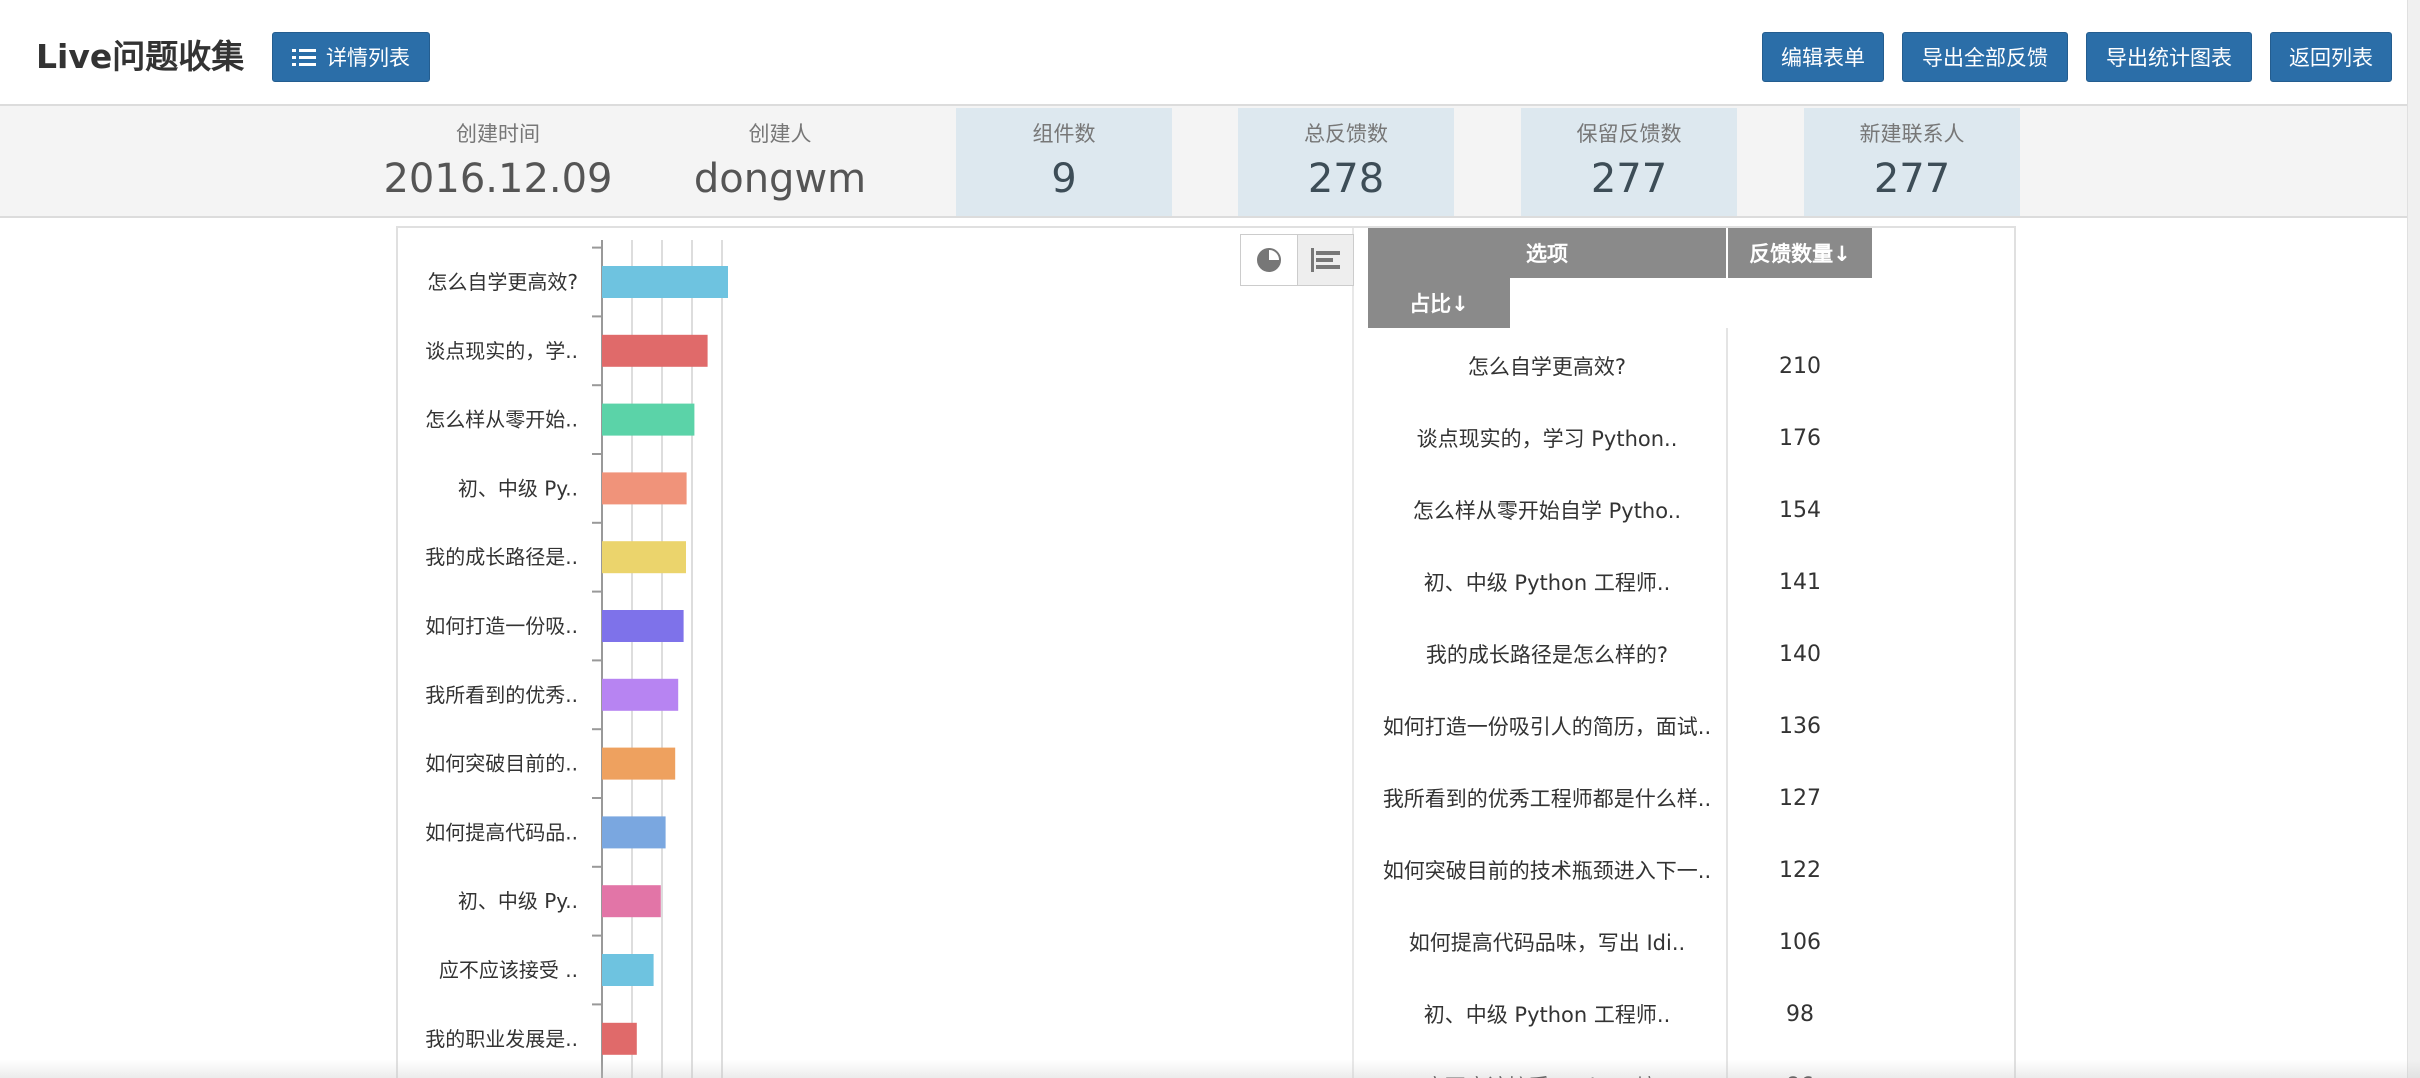  I want to click on page-scrollbar, so click(2413, 539).